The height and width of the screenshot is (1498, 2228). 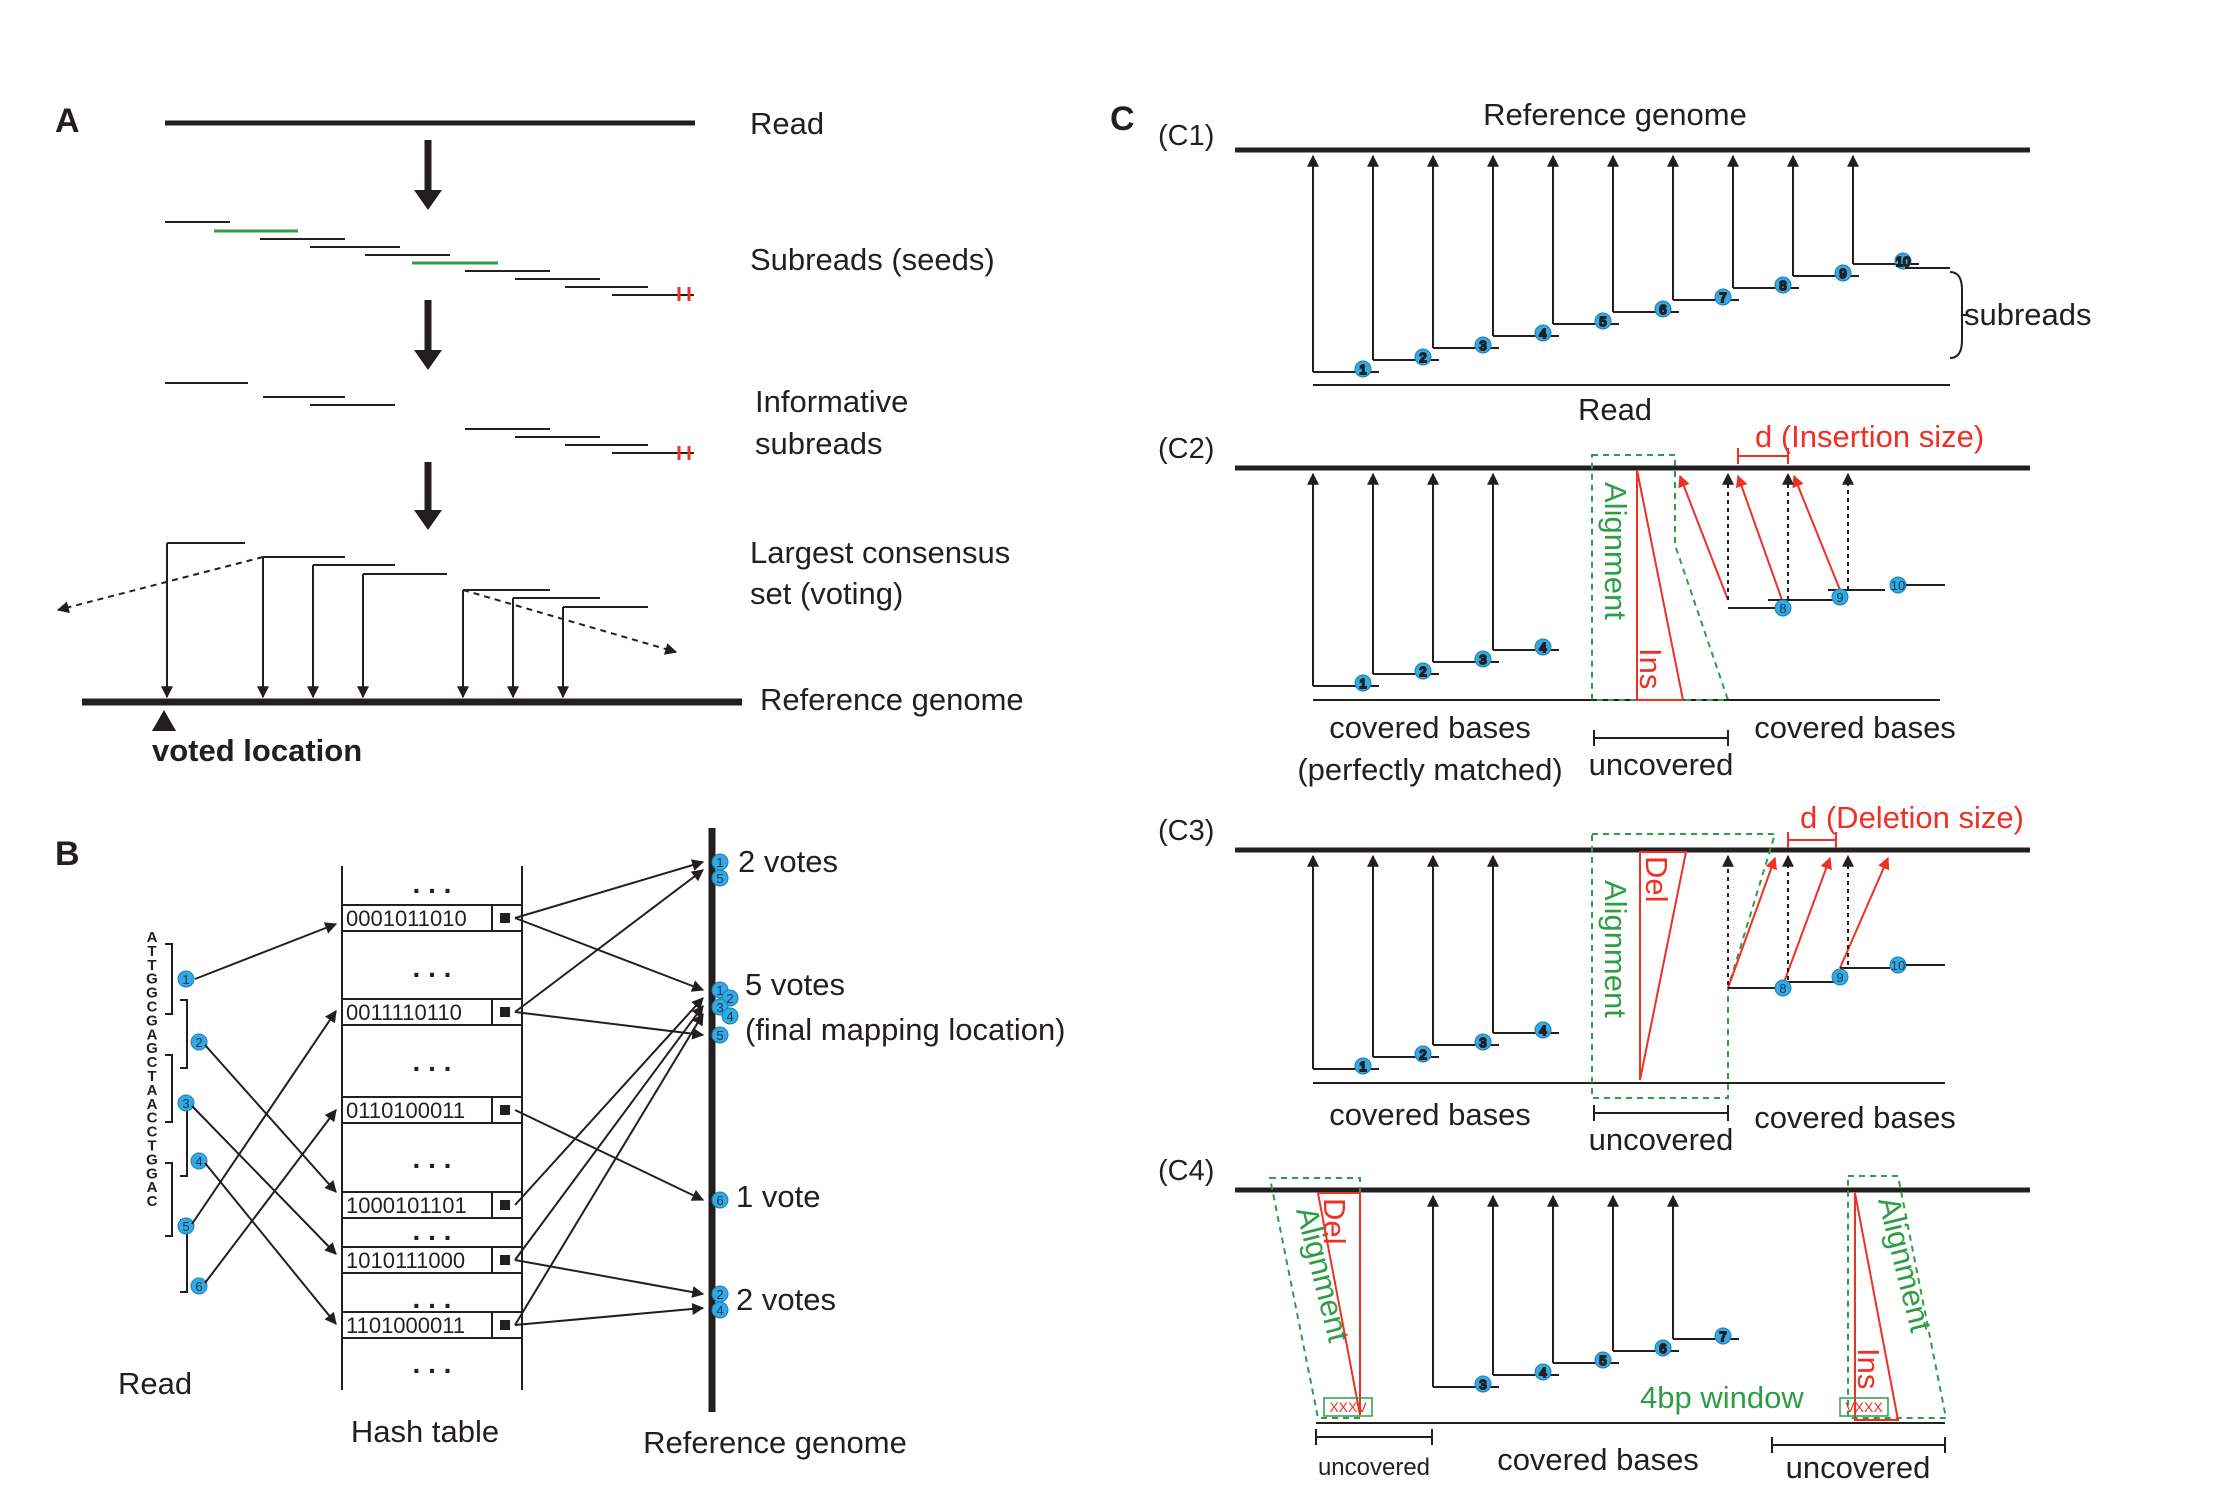 I want to click on label-covered-bases-c2-right: covered bases, so click(x=1855, y=727).